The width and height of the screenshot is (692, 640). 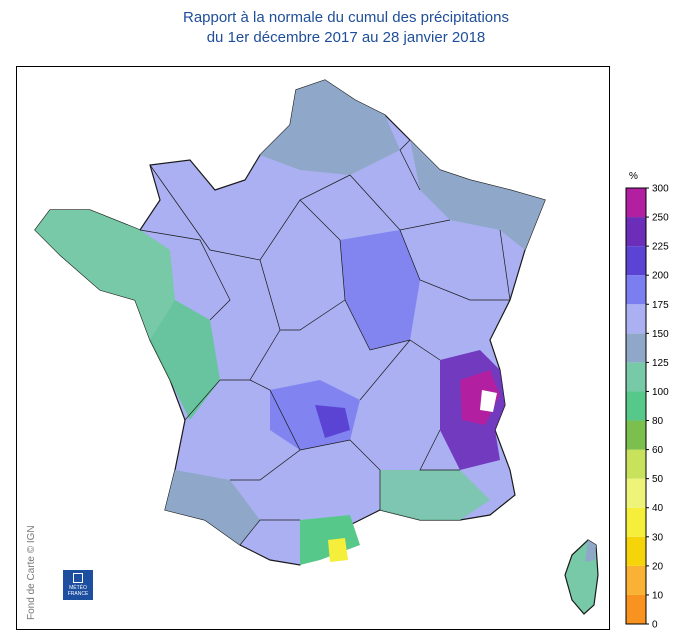 I want to click on legend-tick-label: 10, so click(x=658, y=595).